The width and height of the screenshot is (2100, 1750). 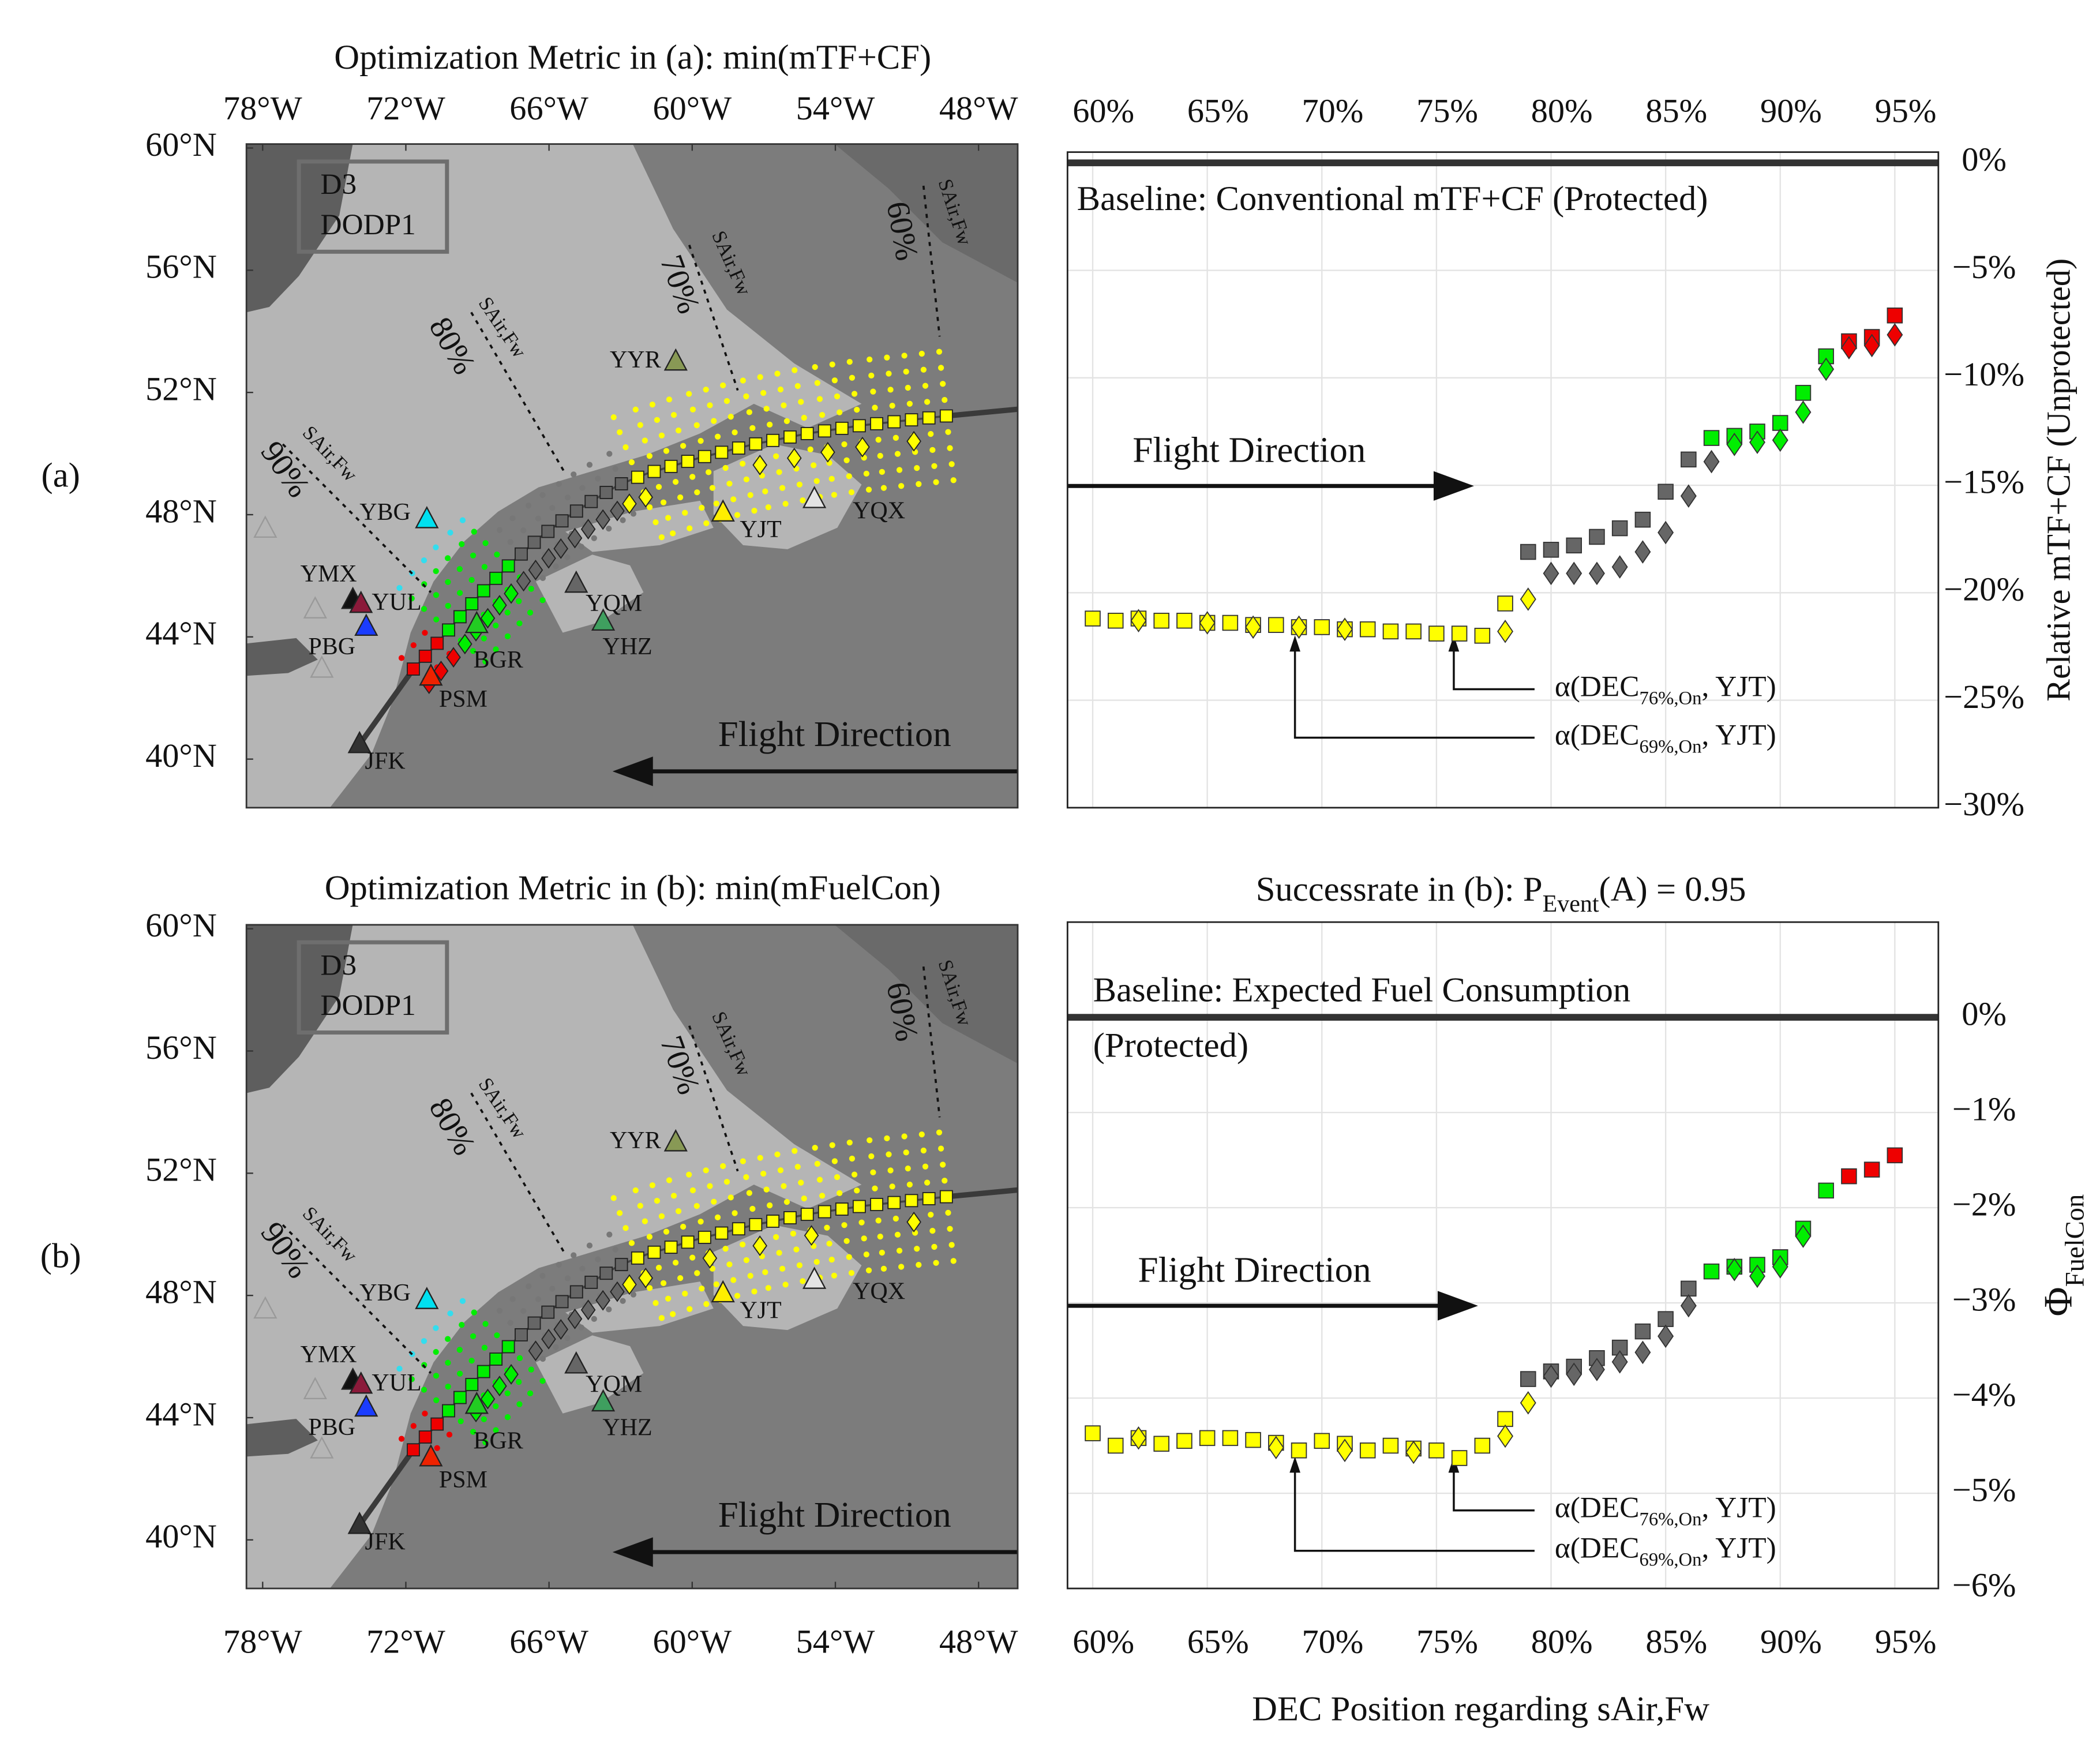 I want to click on y-tick-label: −1%, so click(x=1984, y=1109).